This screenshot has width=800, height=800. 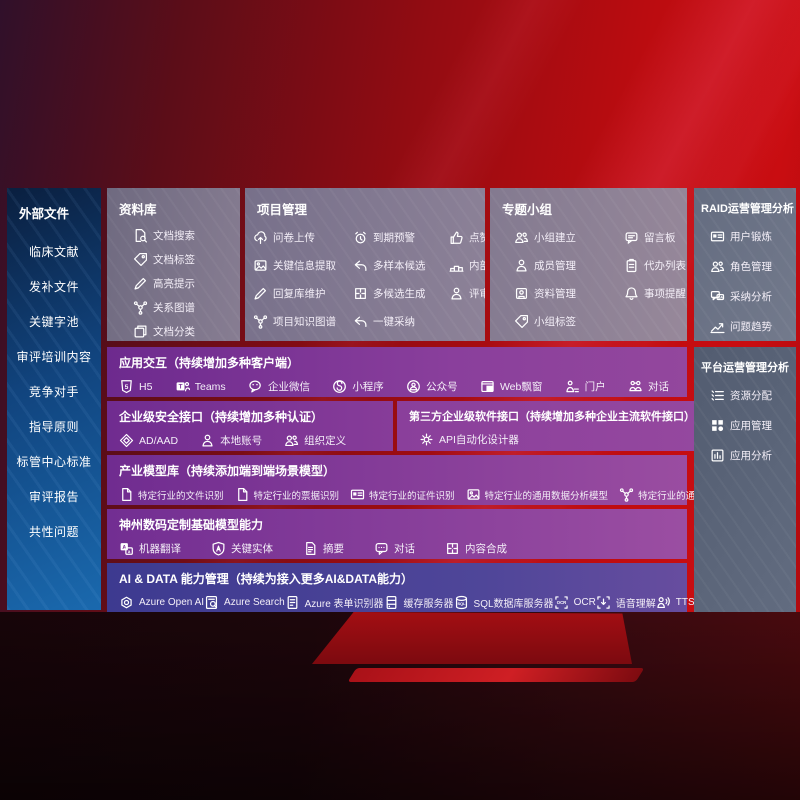 What do you see at coordinates (585, 386) in the screenshot?
I see `feature-item: 门户` at bounding box center [585, 386].